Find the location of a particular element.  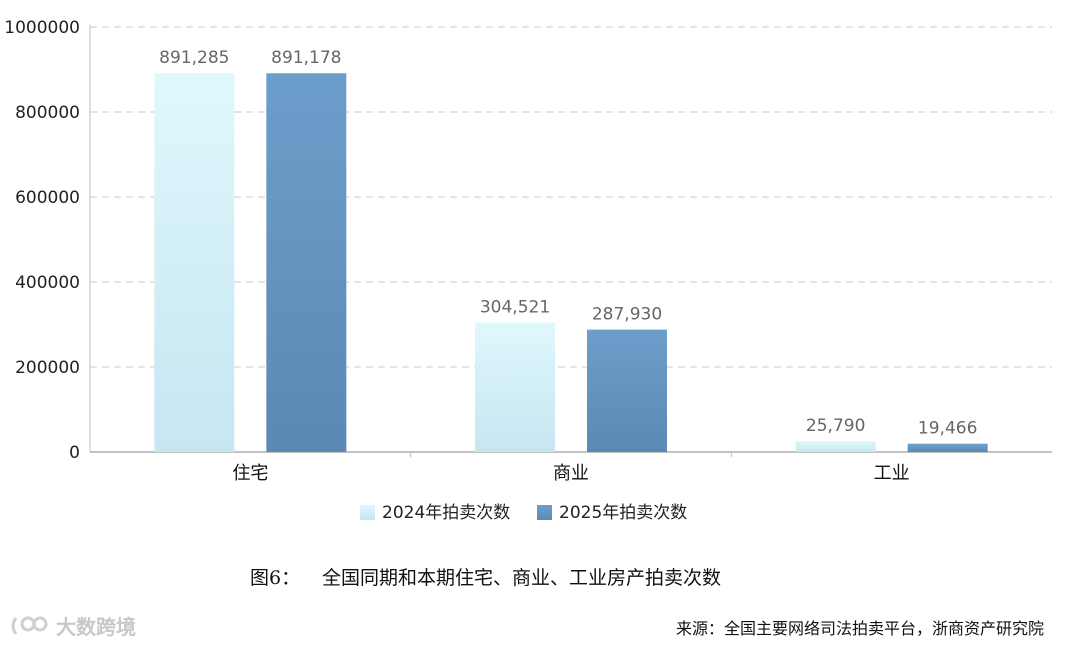

legend-label: 2025年拍卖次数 is located at coordinates (623, 513).